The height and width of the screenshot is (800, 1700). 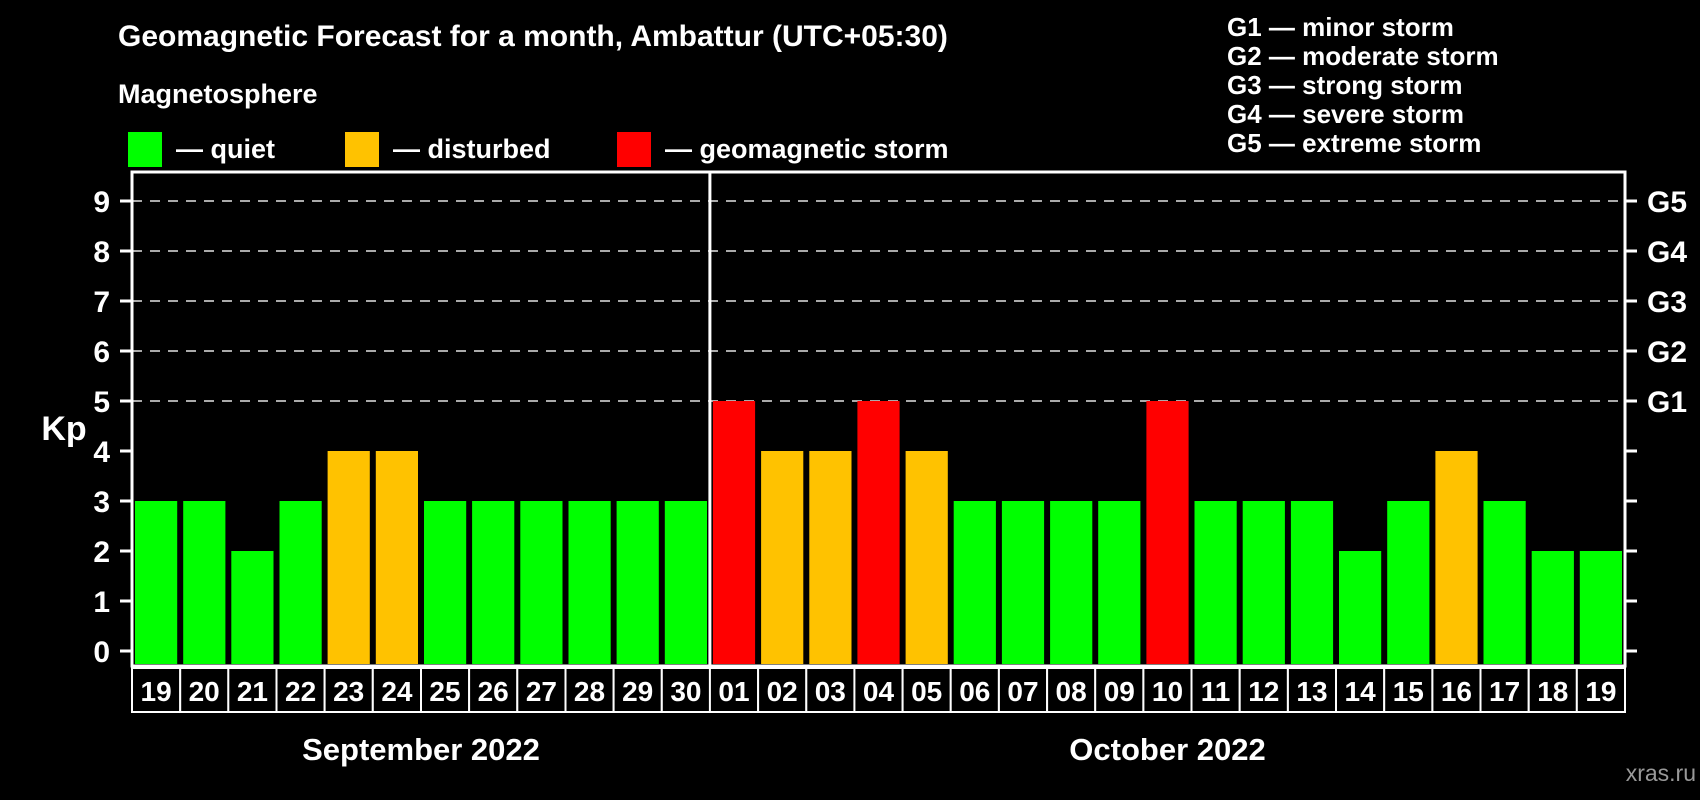 I want to click on kp-tick-label: 0, so click(x=101, y=652).